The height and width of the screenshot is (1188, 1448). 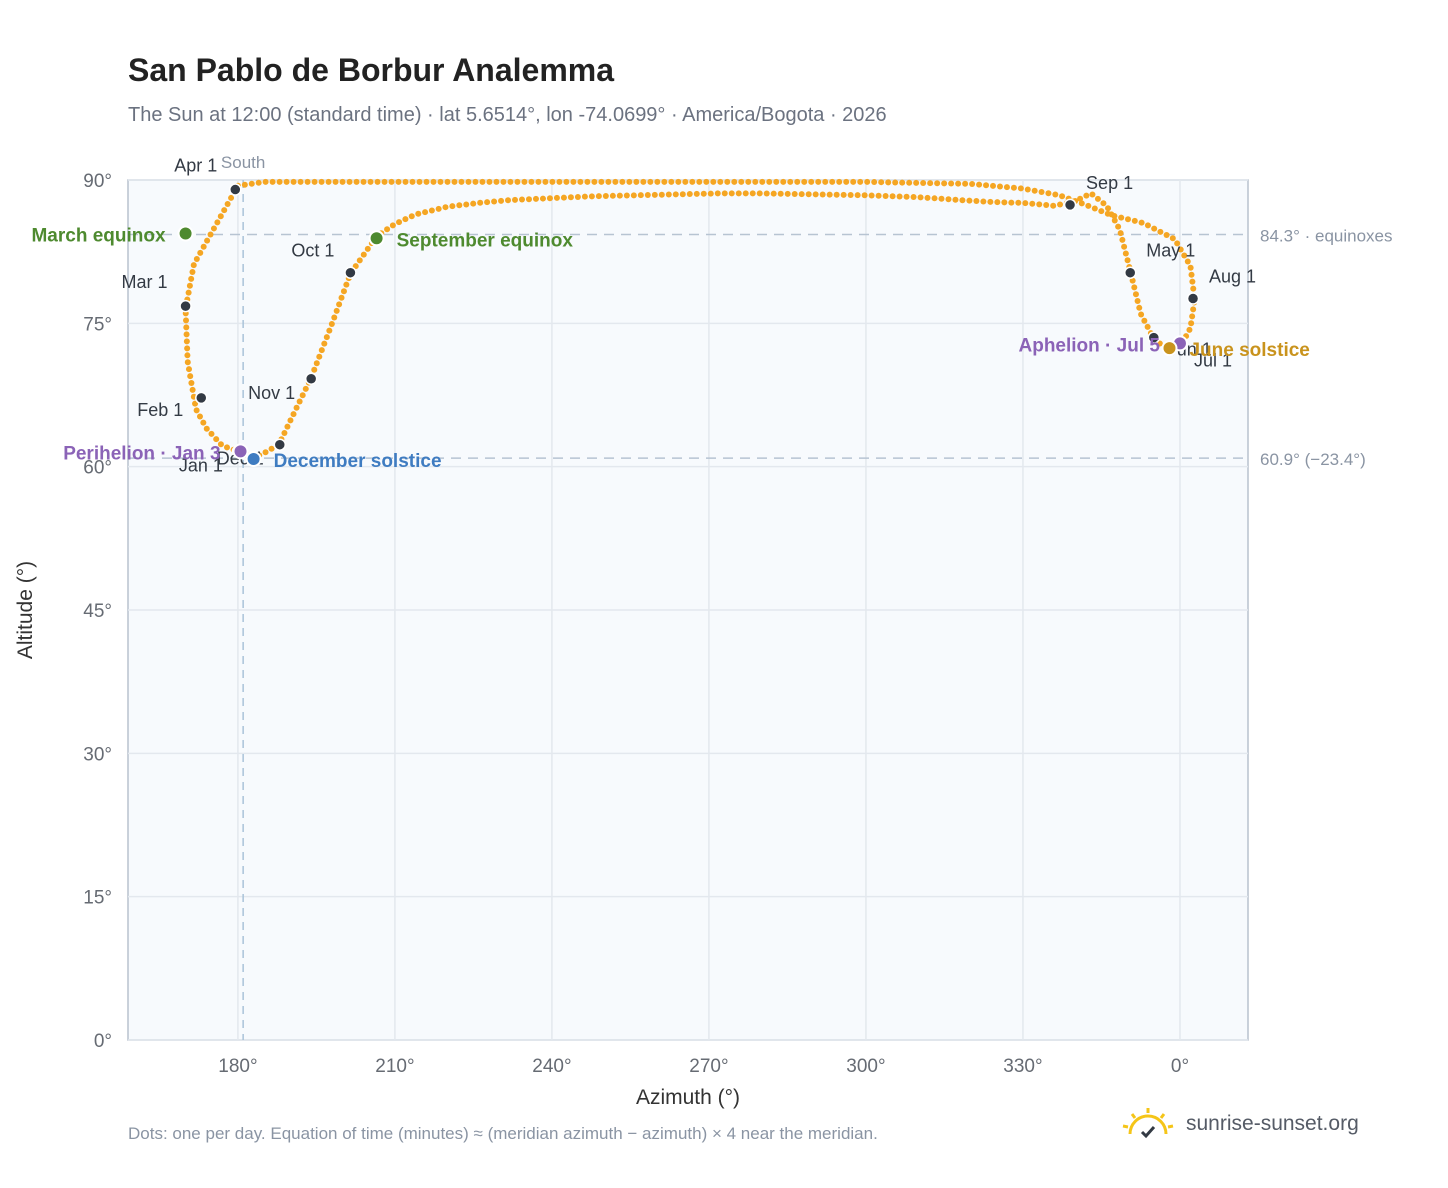 I want to click on event-label: September equinox, so click(x=485, y=240).